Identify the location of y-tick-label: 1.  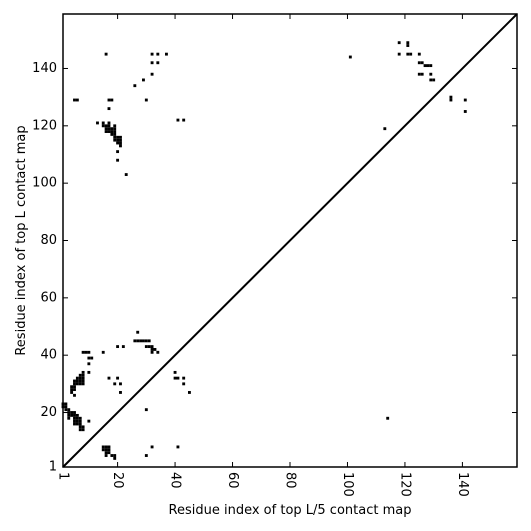
(53, 467).